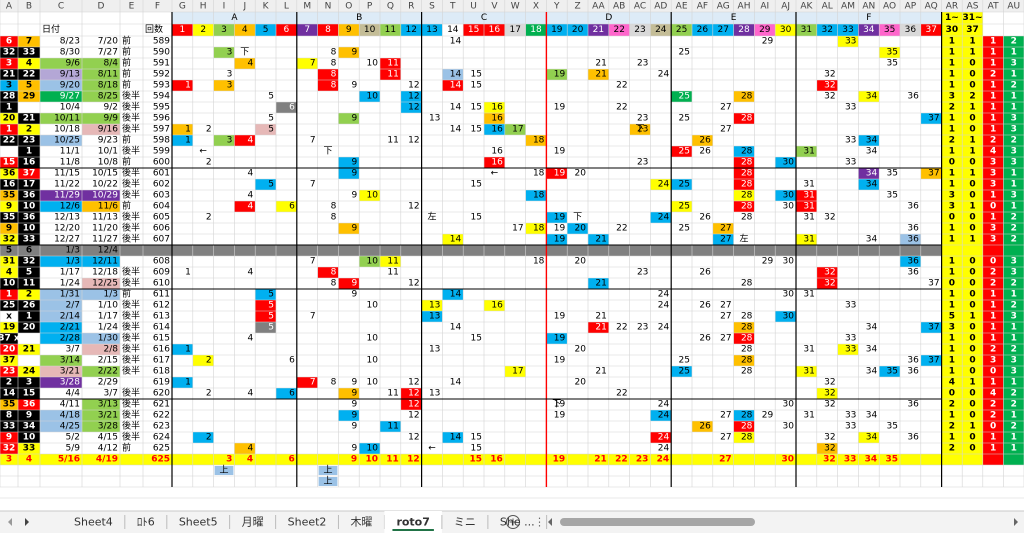 The height and width of the screenshot is (533, 1024). I want to click on sheet-tab: Sheet2, so click(307, 522).